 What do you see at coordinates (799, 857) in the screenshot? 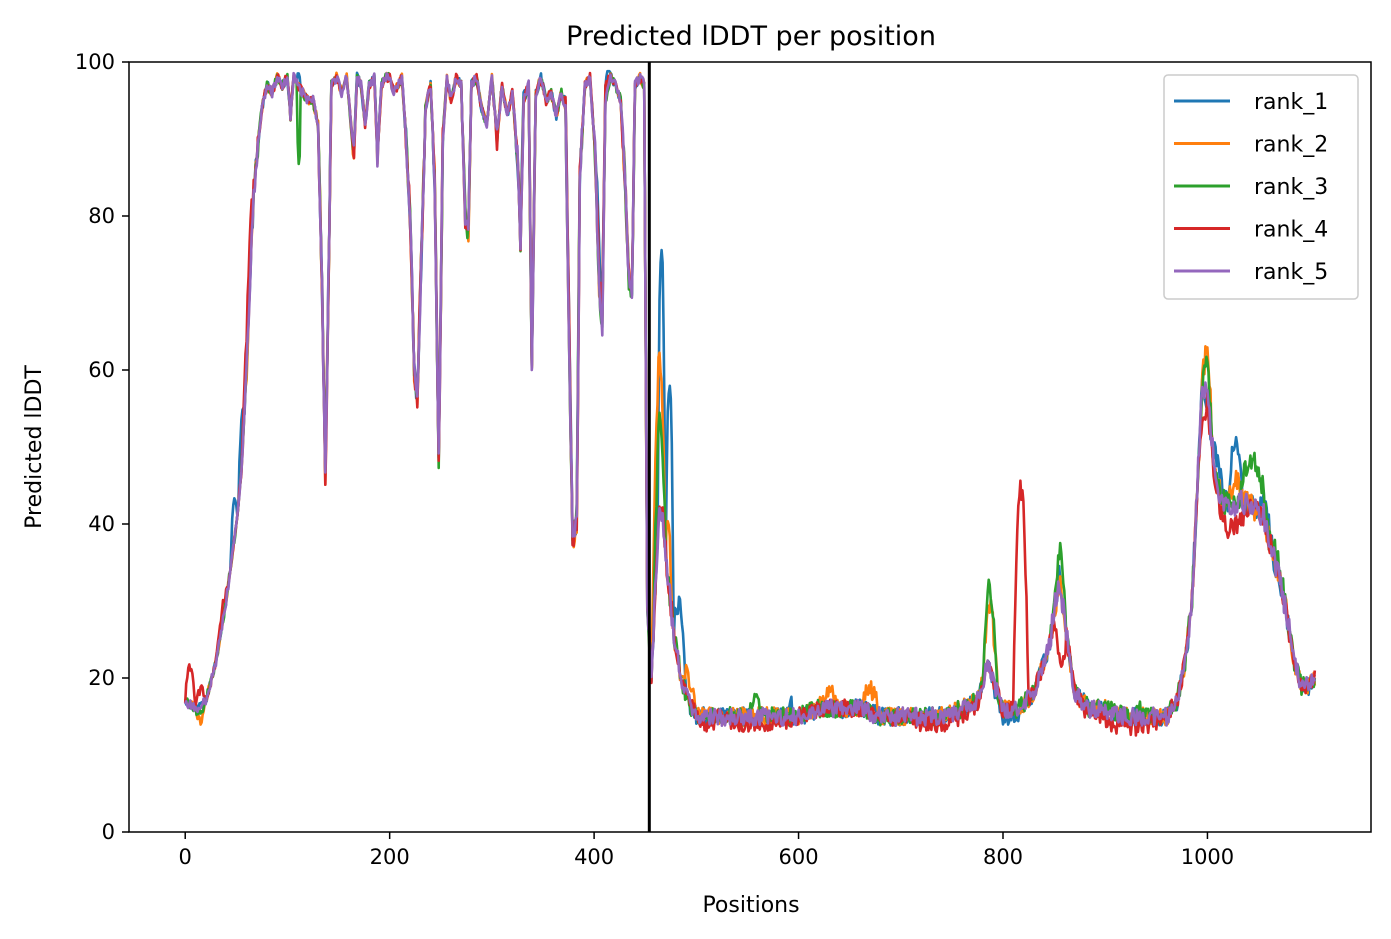
I see `x-tick-label: 600` at bounding box center [799, 857].